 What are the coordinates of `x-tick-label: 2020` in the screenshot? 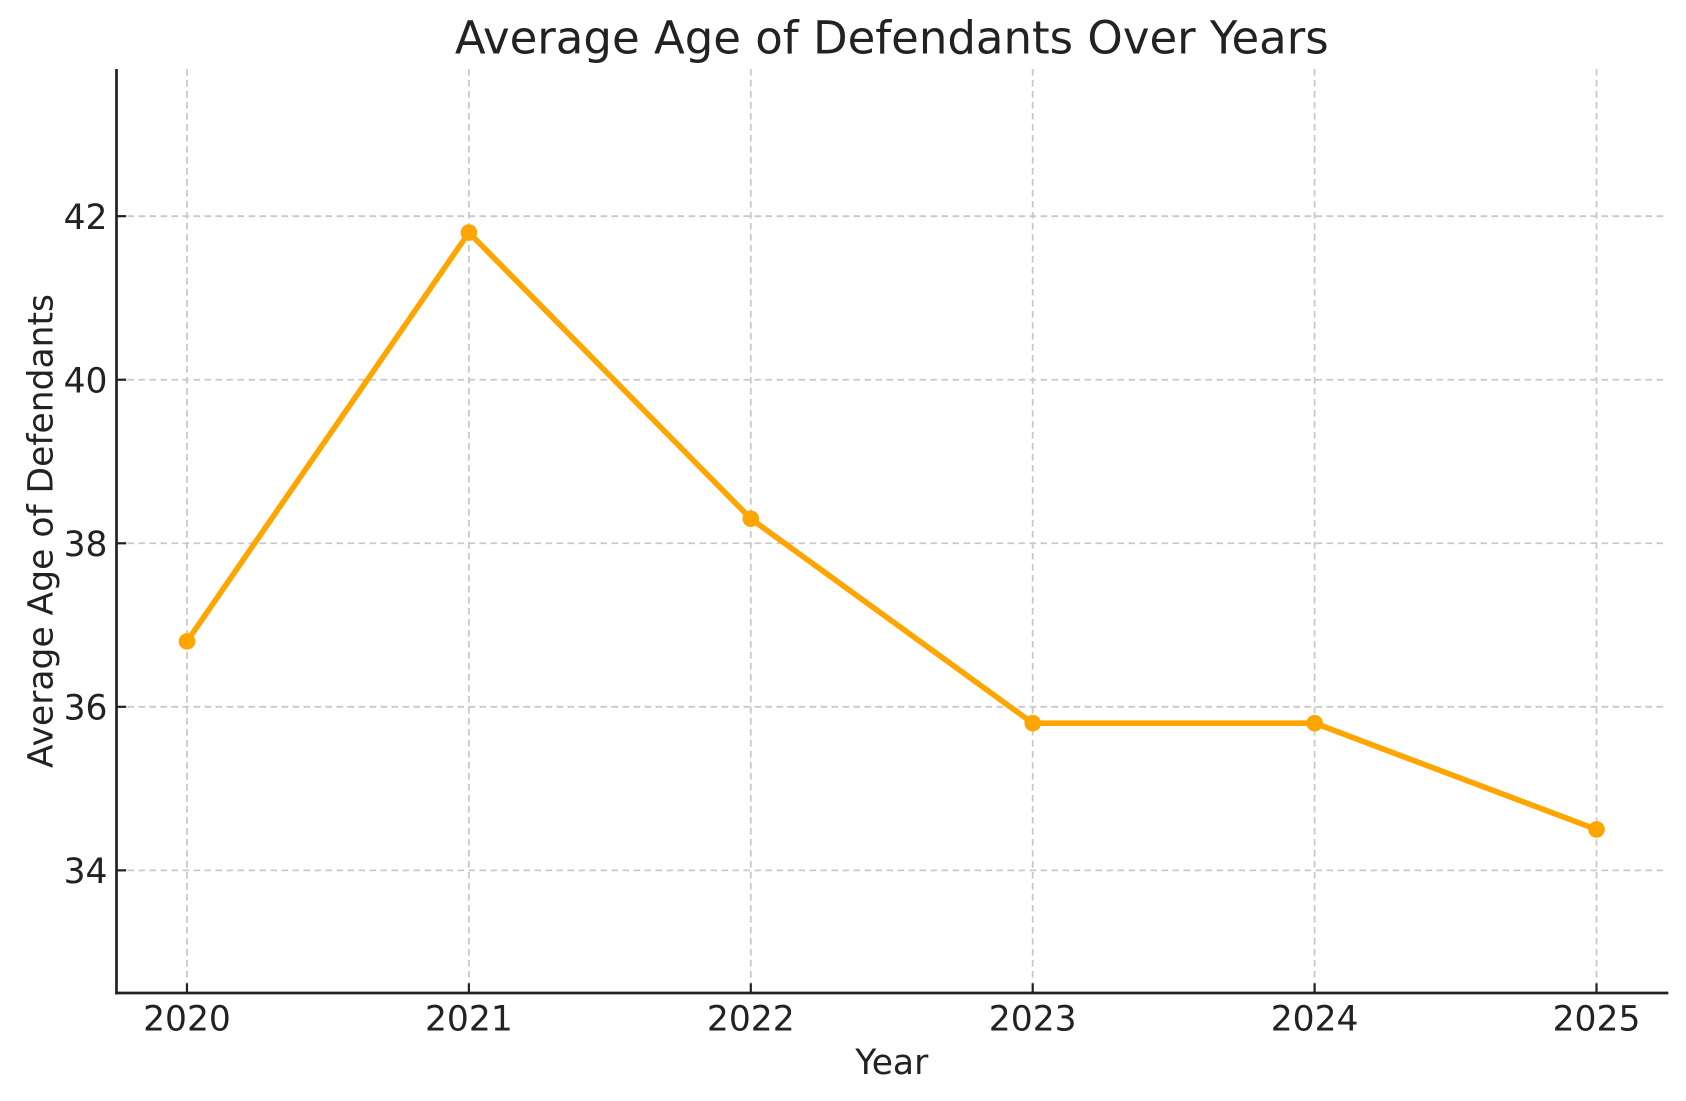 It's located at (187, 1020).